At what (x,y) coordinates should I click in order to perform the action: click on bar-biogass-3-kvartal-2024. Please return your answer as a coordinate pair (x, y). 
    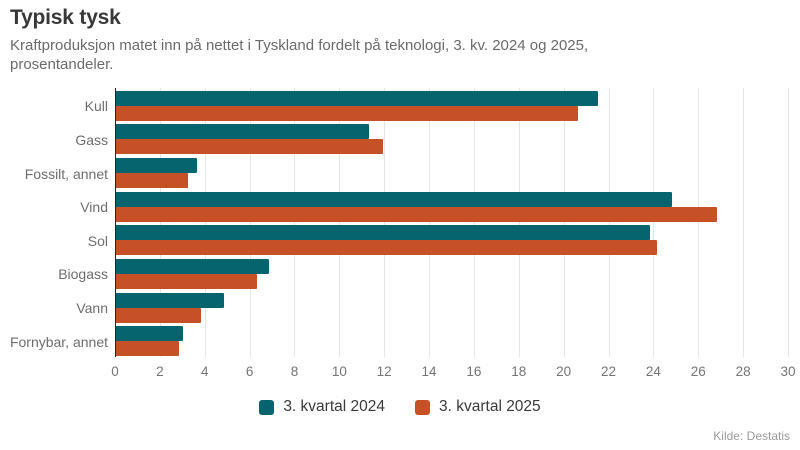
    Looking at the image, I should click on (192, 266).